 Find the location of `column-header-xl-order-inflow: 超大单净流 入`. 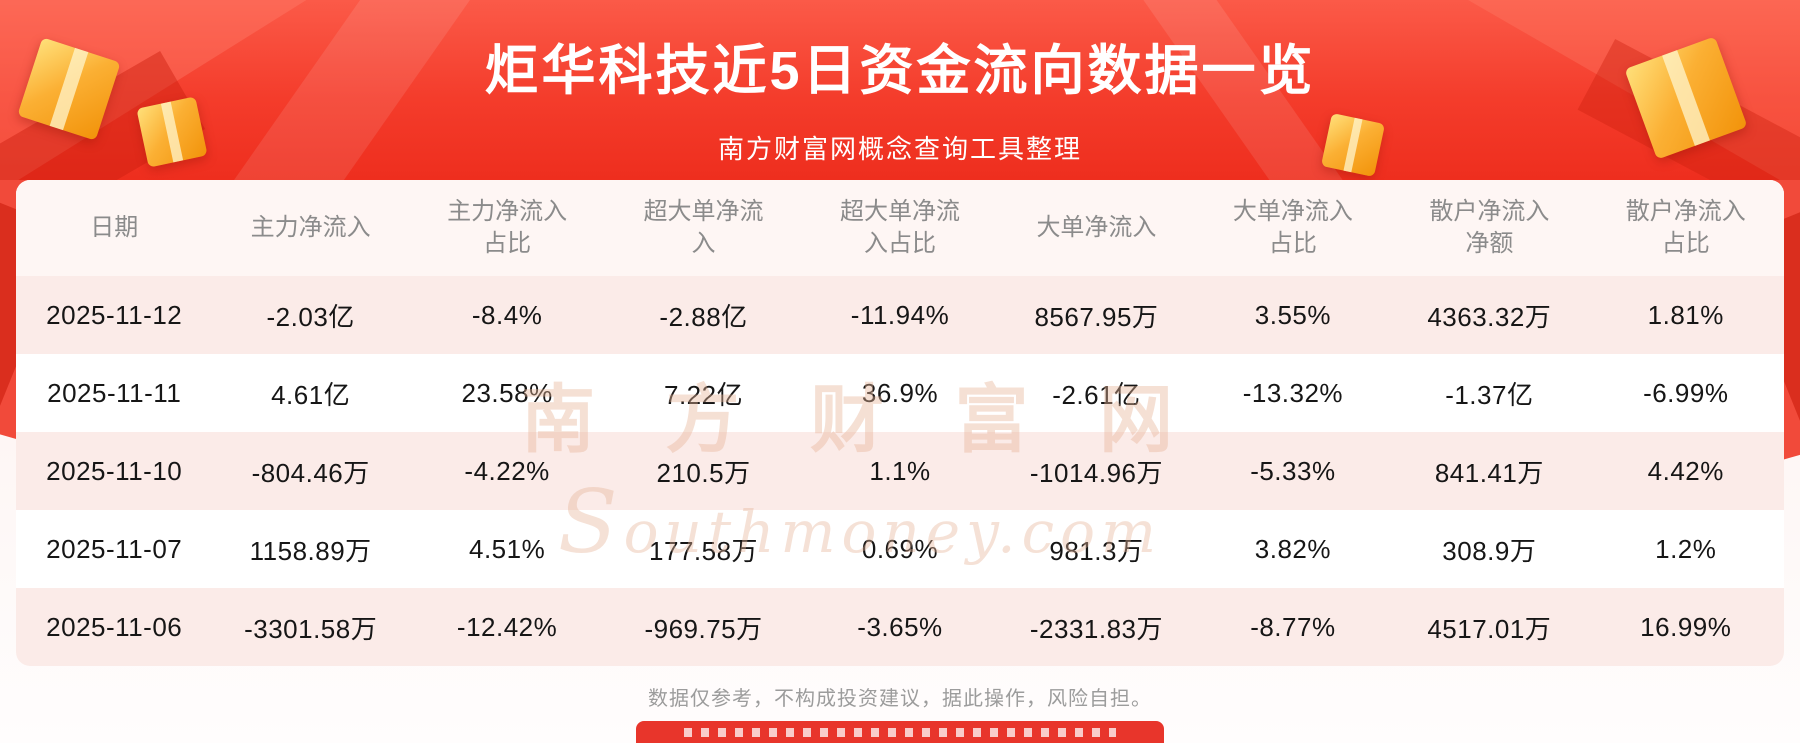

column-header-xl-order-inflow: 超大单净流 入 is located at coordinates (703, 227).